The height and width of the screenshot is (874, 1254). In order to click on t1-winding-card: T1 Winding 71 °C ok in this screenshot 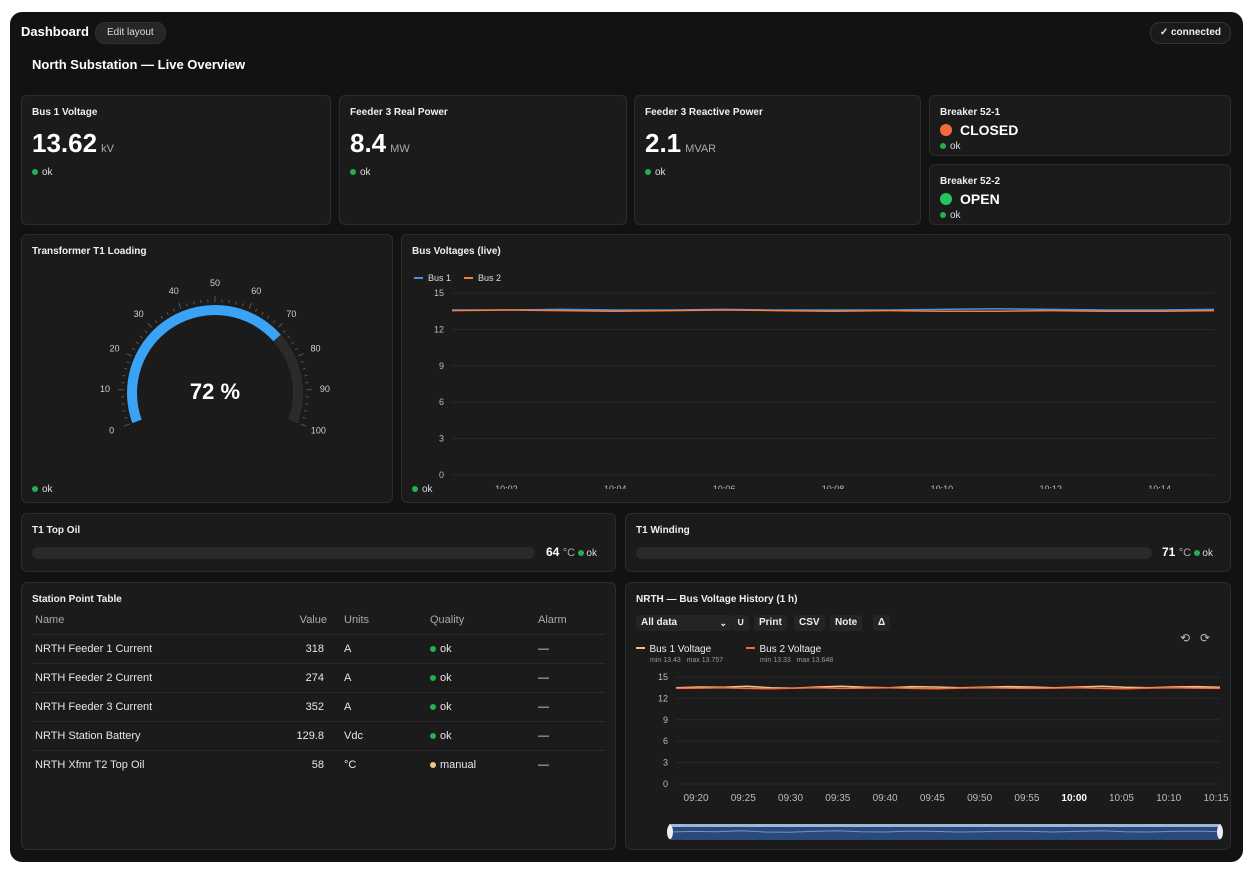, I will do `click(928, 542)`.